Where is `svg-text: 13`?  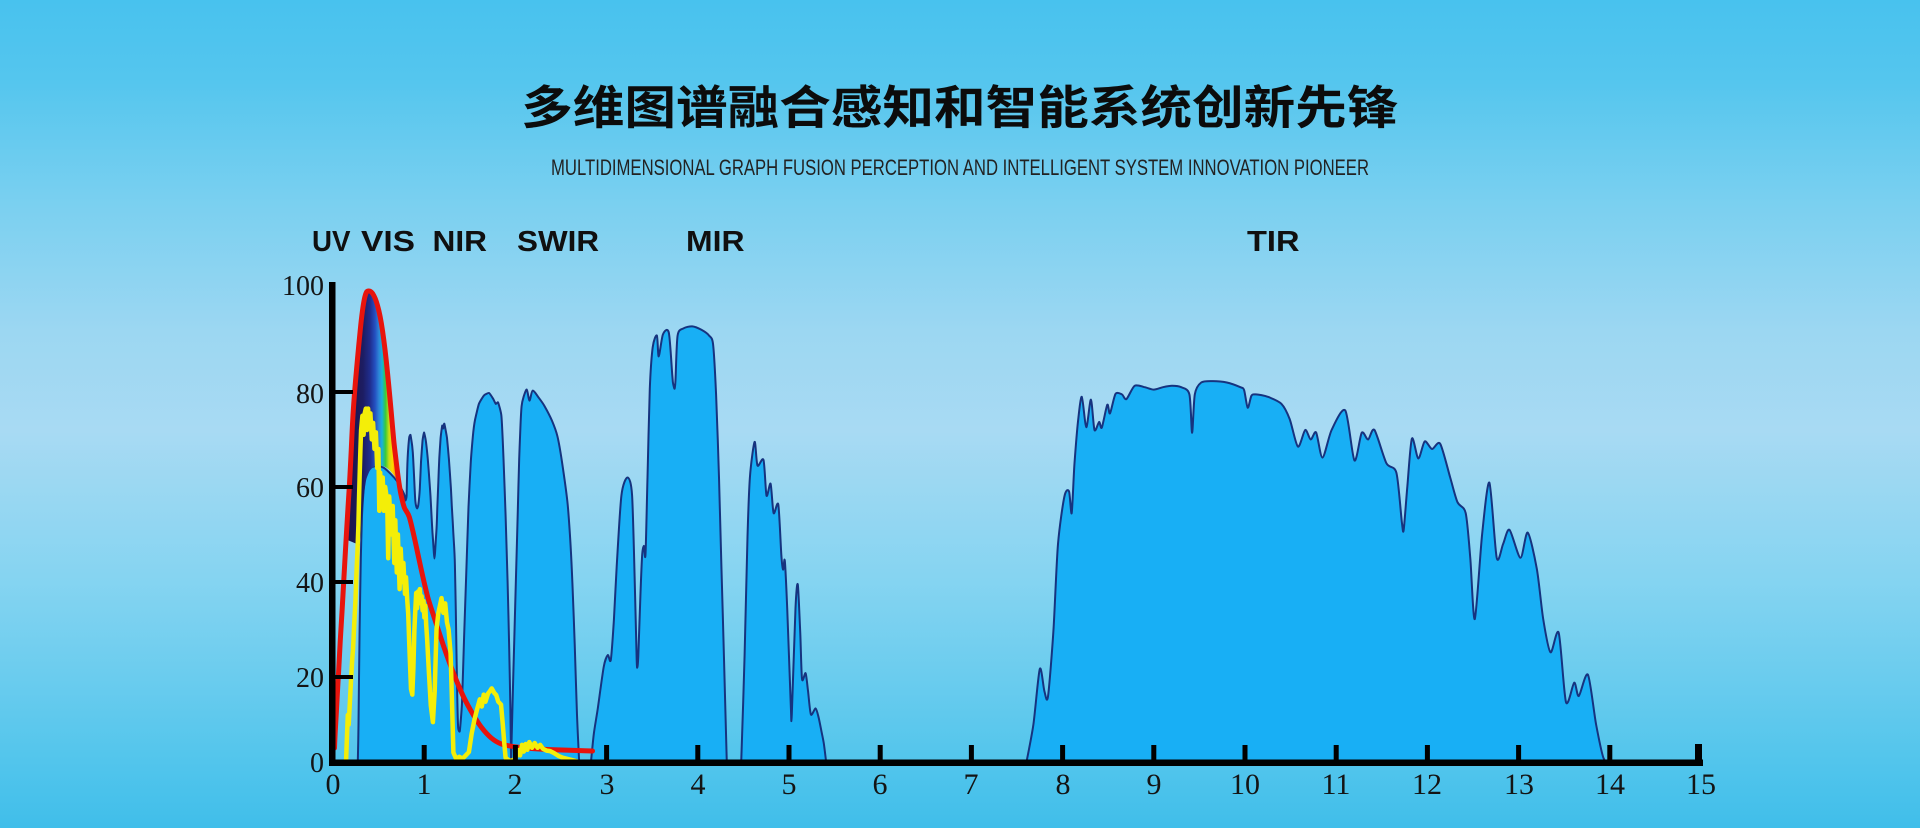
svg-text: 13 is located at coordinates (1519, 784).